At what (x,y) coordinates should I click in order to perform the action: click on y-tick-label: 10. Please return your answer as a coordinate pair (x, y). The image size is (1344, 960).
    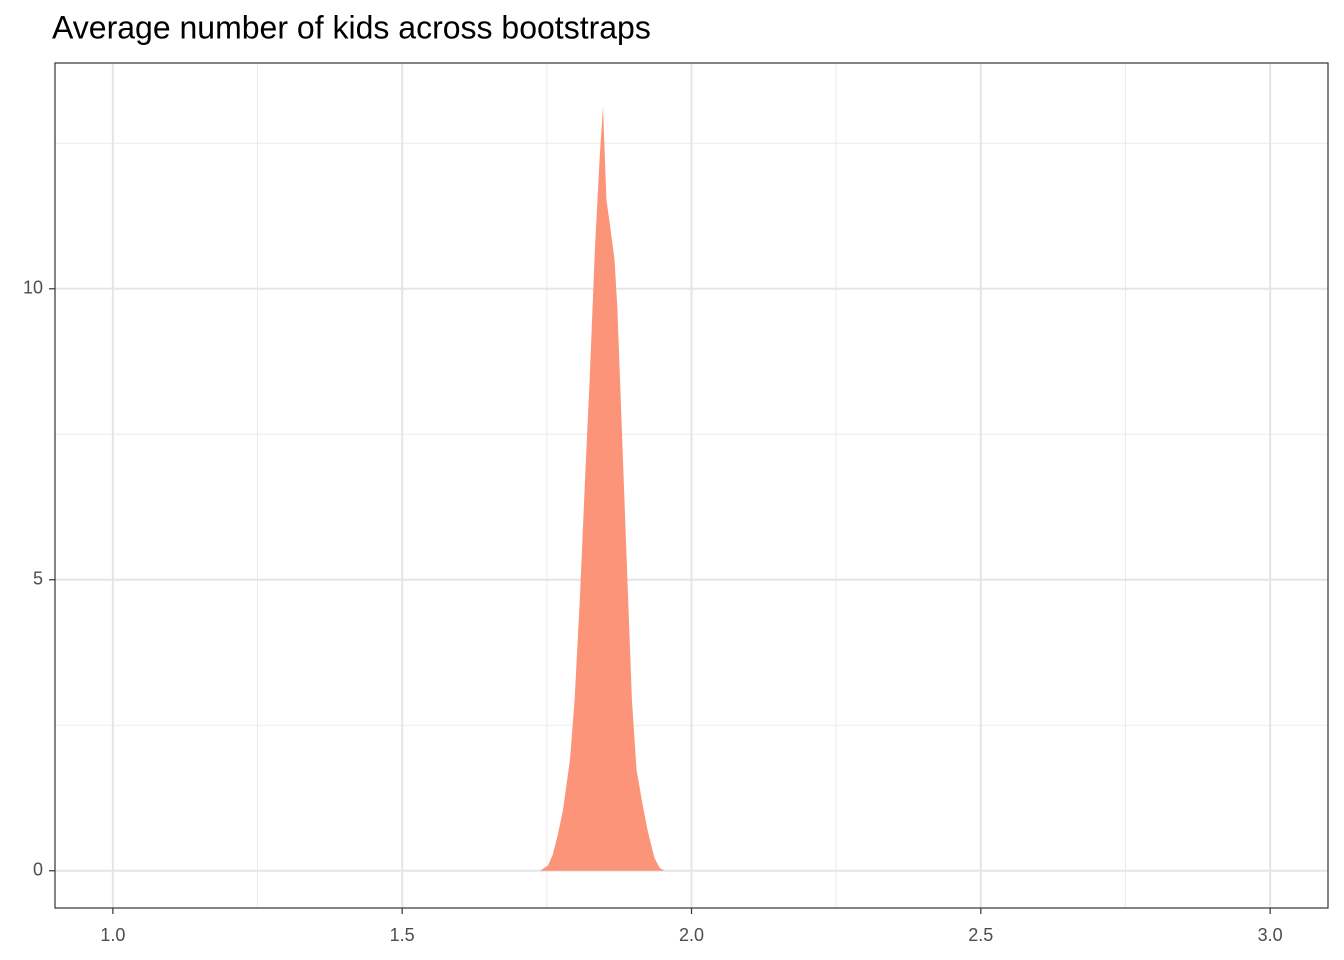
    Looking at the image, I should click on (33, 288).